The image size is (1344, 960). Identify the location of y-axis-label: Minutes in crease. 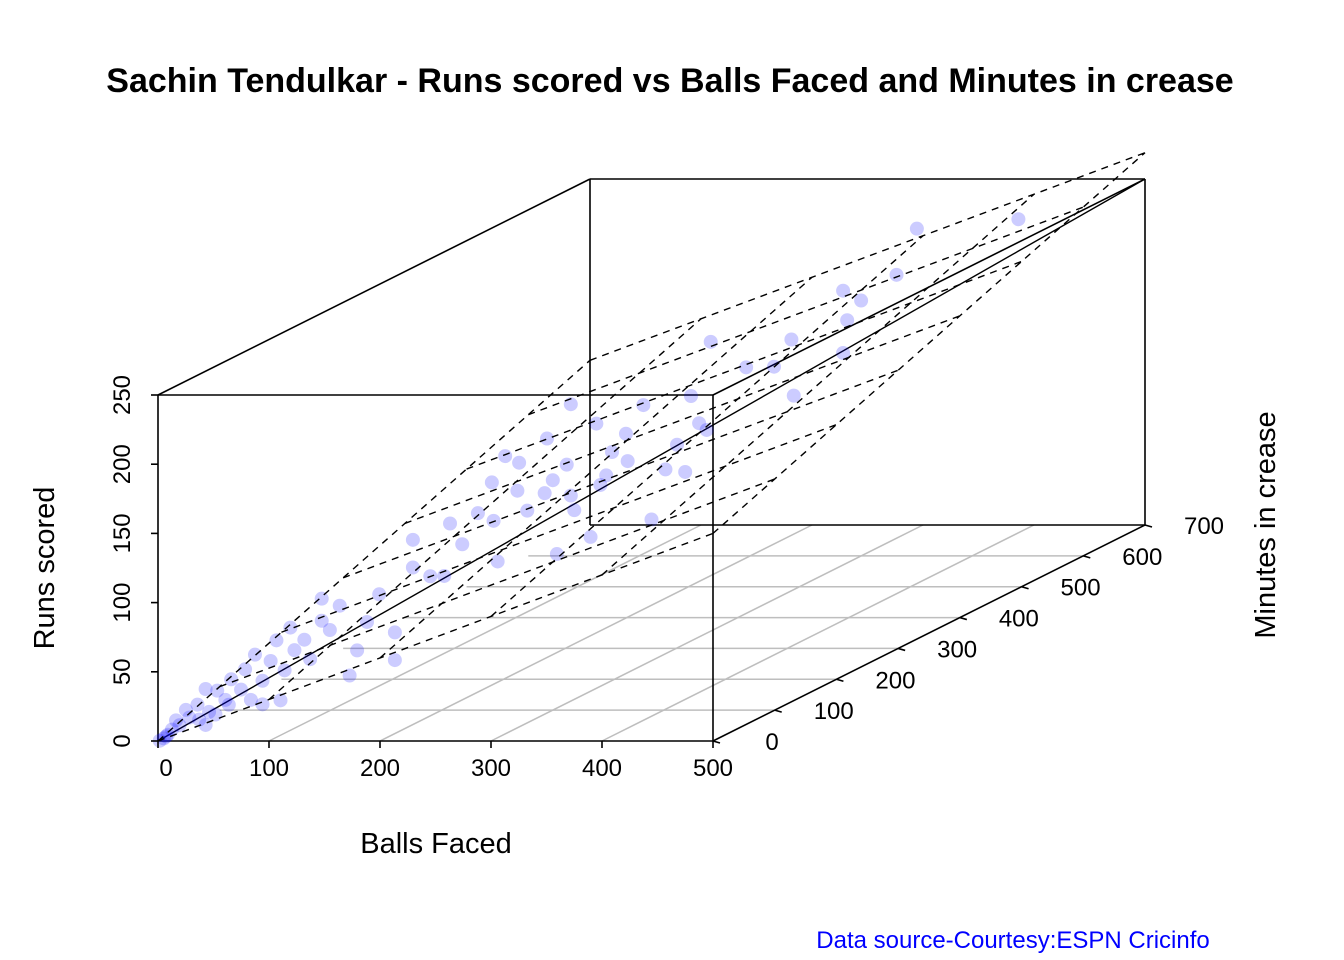
(1266, 524).